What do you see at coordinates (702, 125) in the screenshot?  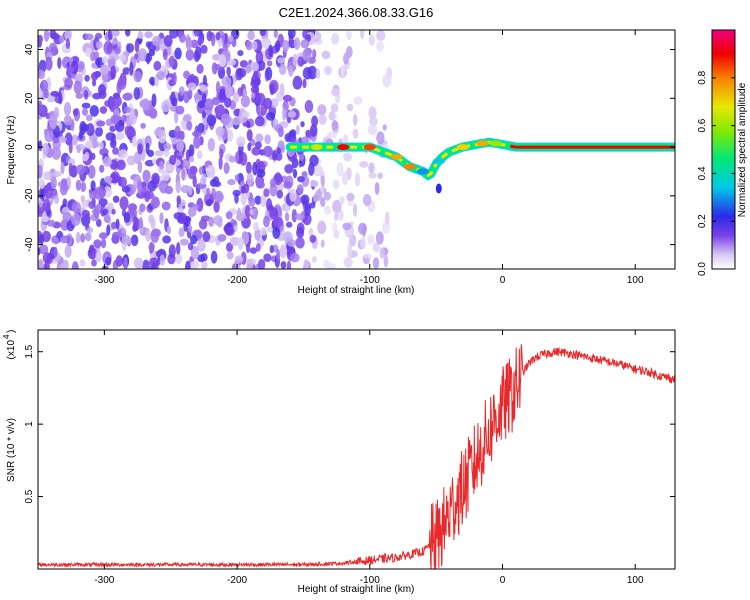 I see `colorbar-tick-label: 0.6` at bounding box center [702, 125].